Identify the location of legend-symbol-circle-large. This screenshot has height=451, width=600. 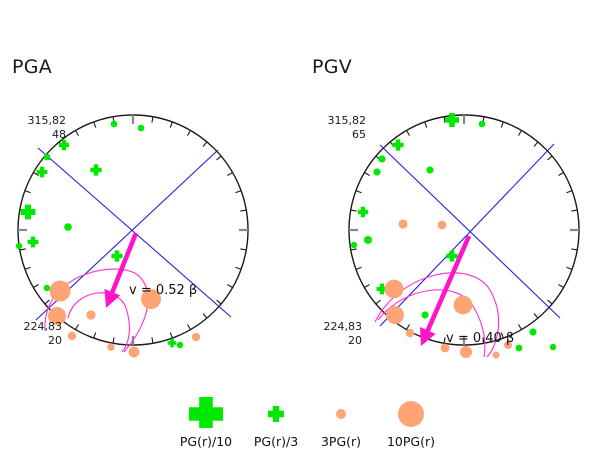
(411, 414).